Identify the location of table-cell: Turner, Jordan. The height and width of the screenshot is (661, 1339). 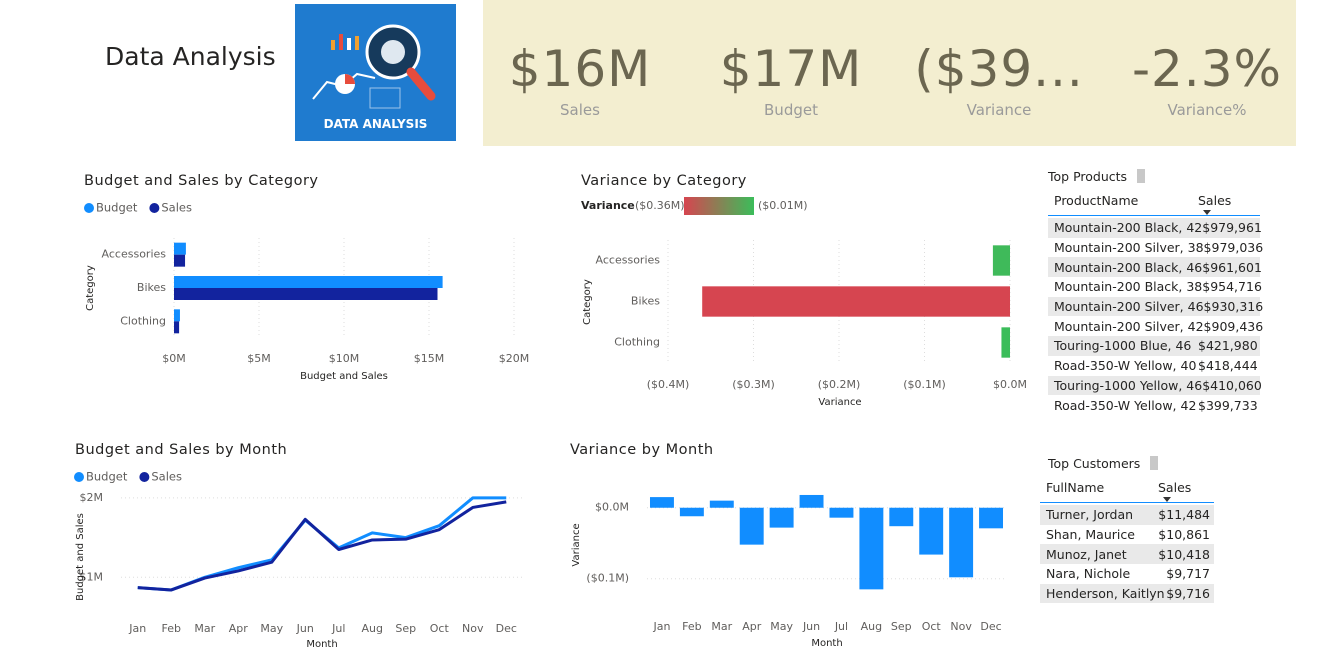
(1090, 515).